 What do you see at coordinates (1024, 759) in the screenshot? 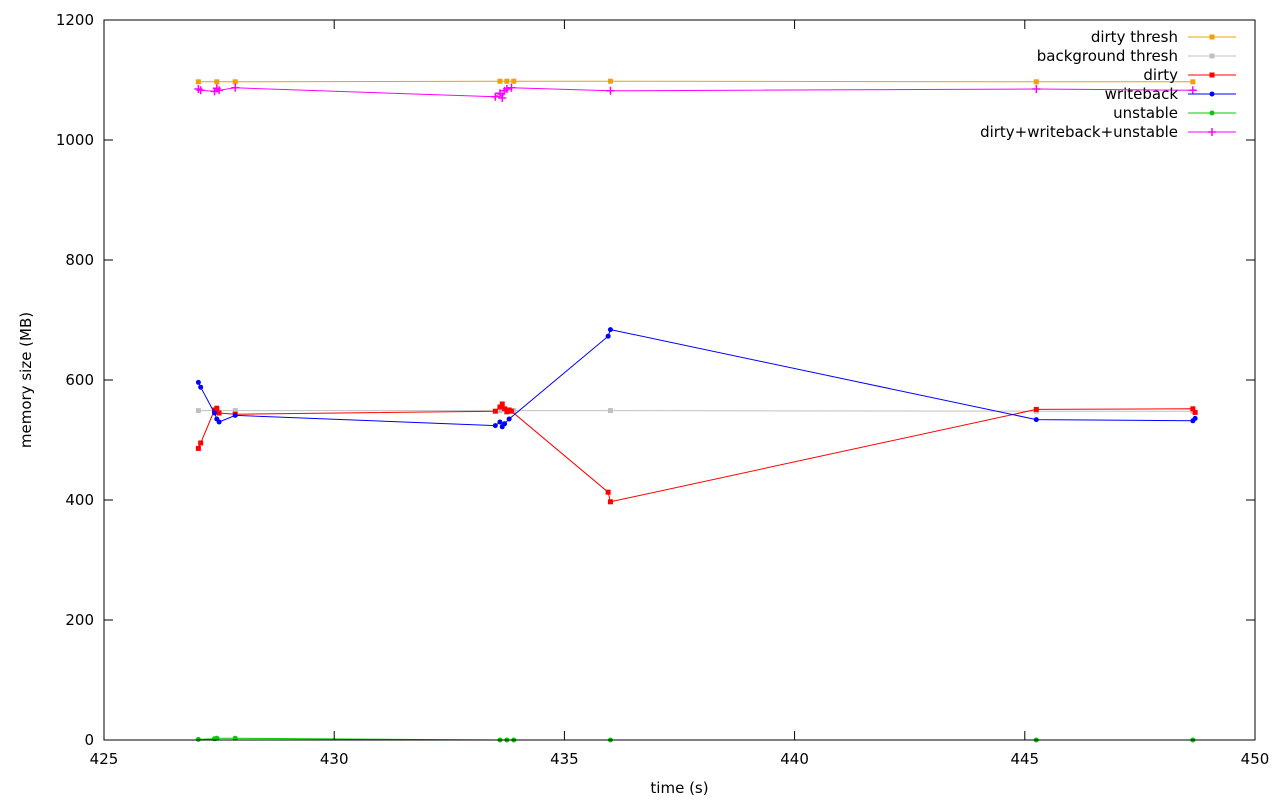
I see `x-tick-label: 445` at bounding box center [1024, 759].